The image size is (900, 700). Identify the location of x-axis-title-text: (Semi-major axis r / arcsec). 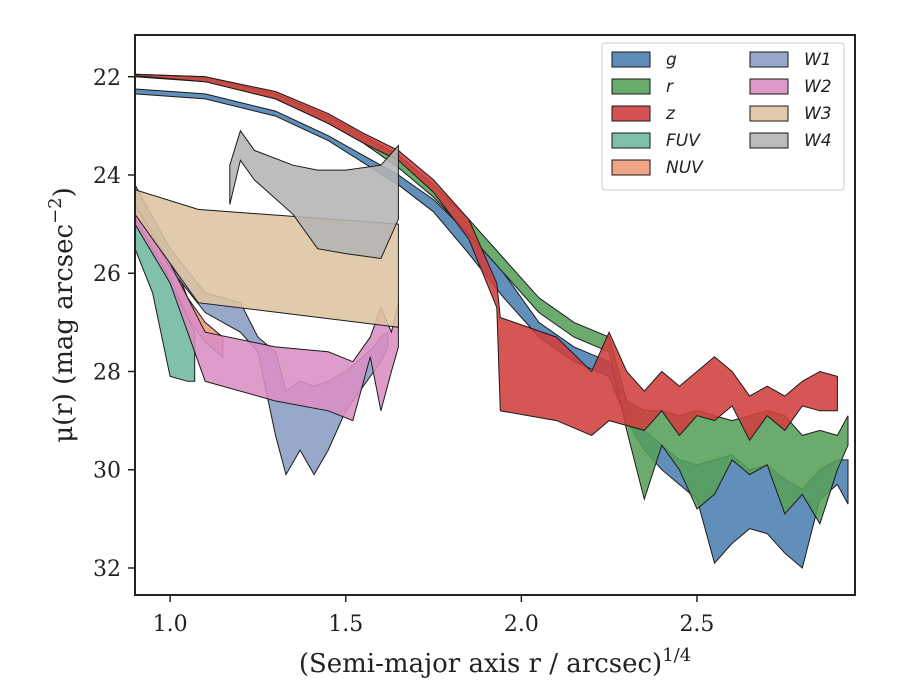
(480, 664).